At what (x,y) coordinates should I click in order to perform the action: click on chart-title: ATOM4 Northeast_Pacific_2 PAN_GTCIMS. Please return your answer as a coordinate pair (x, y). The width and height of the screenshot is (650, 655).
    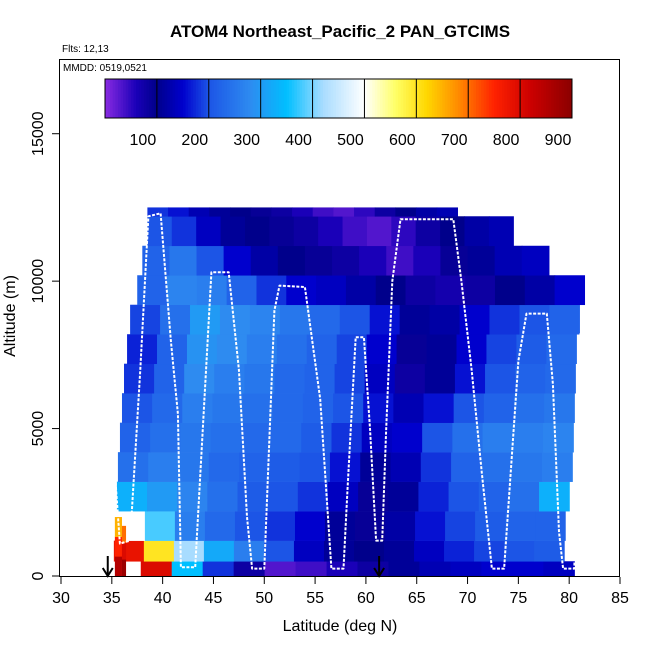
    Looking at the image, I should click on (340, 31).